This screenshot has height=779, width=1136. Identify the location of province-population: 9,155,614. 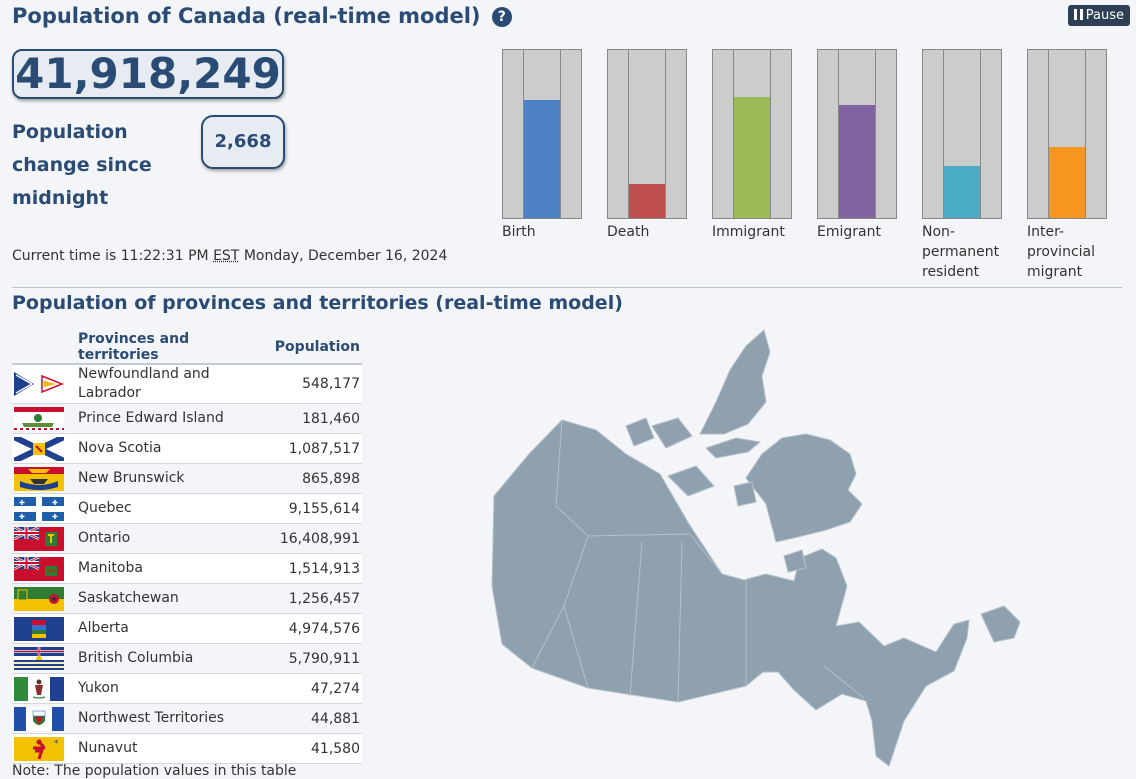
(316, 508).